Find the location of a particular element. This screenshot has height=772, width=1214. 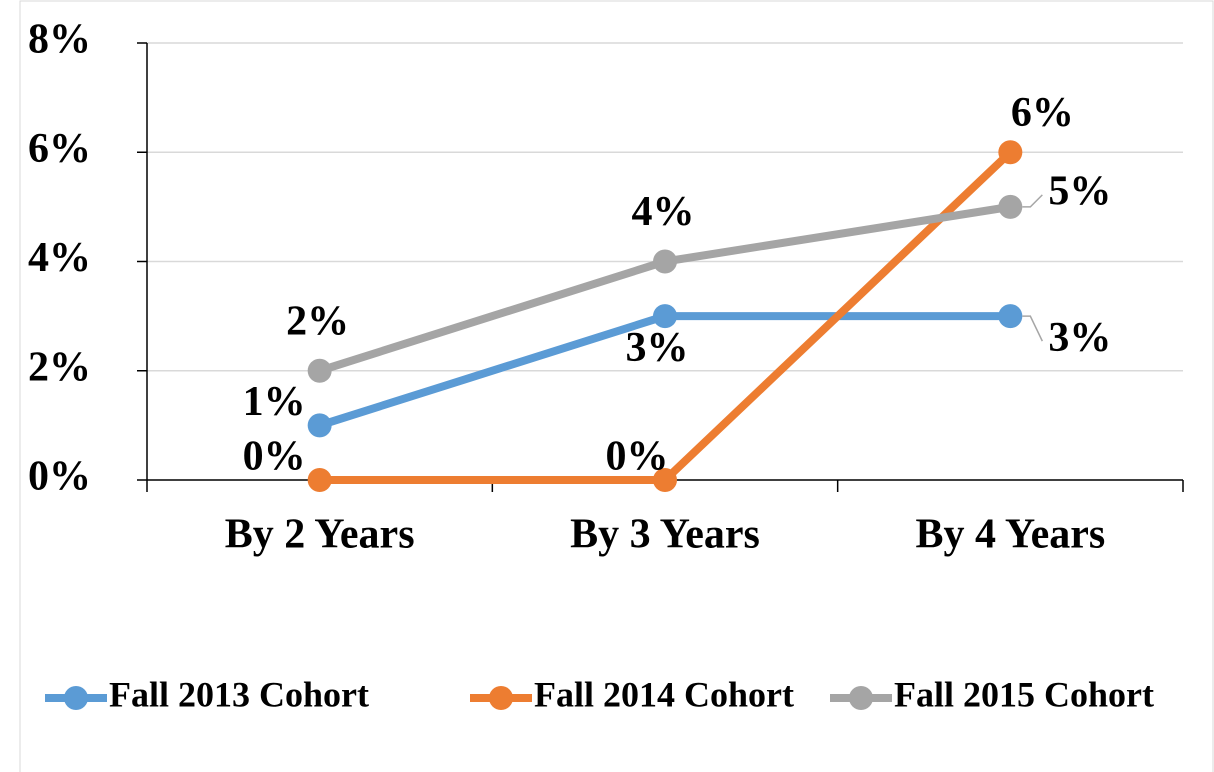

y-tick-label: 2% is located at coordinates (59, 367).